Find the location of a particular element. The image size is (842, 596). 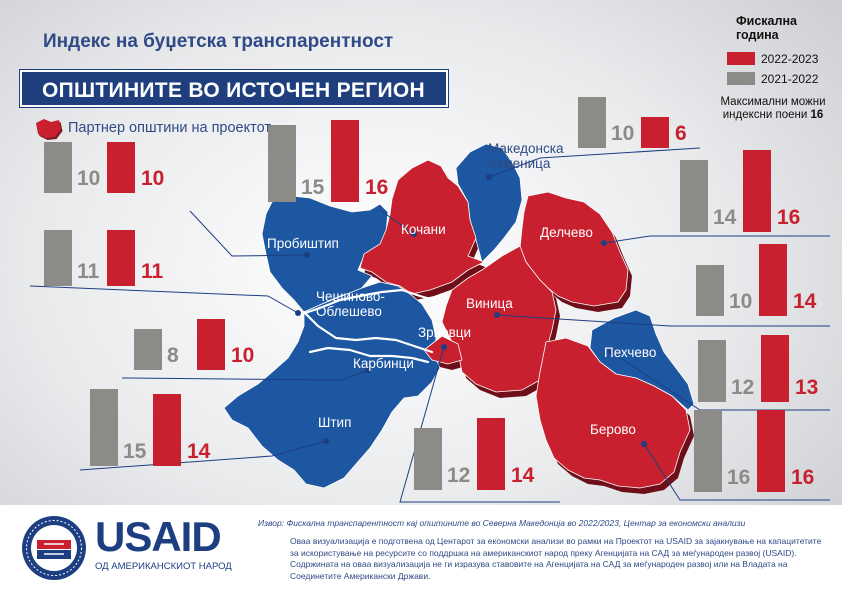

usaid-seal-icon is located at coordinates (54, 548).